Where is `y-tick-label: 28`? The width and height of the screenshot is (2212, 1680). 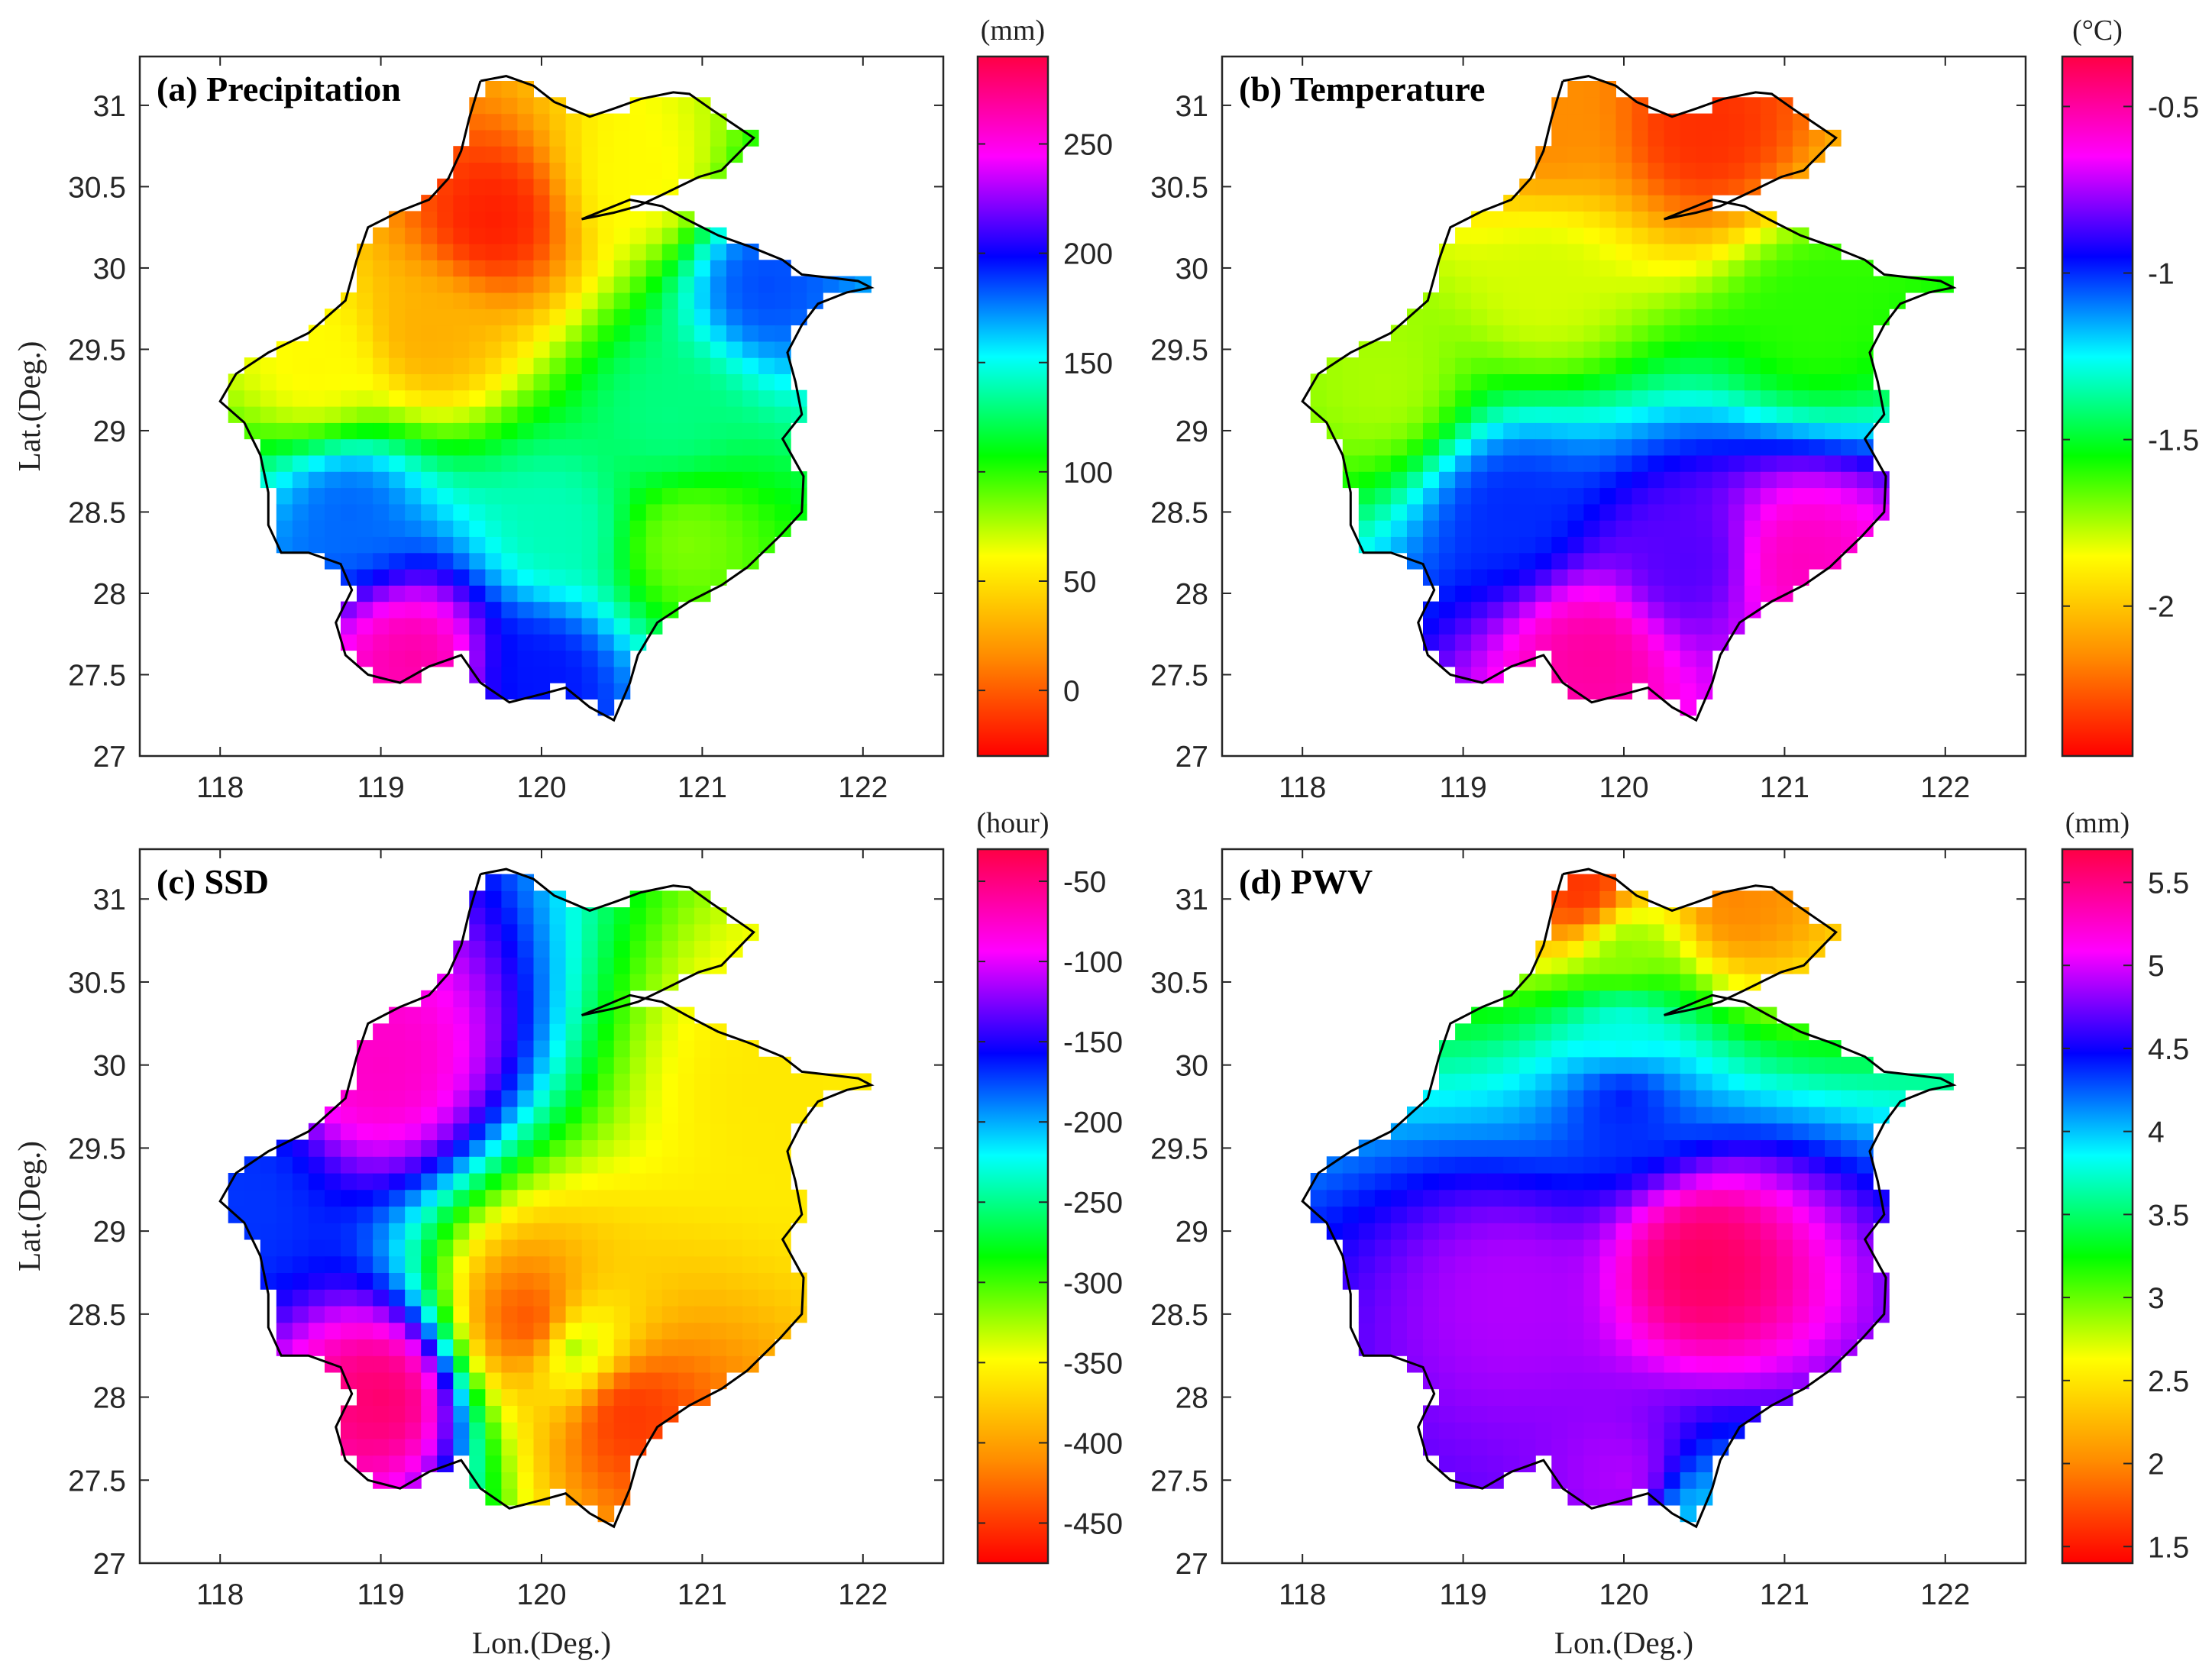 y-tick-label: 28 is located at coordinates (109, 595).